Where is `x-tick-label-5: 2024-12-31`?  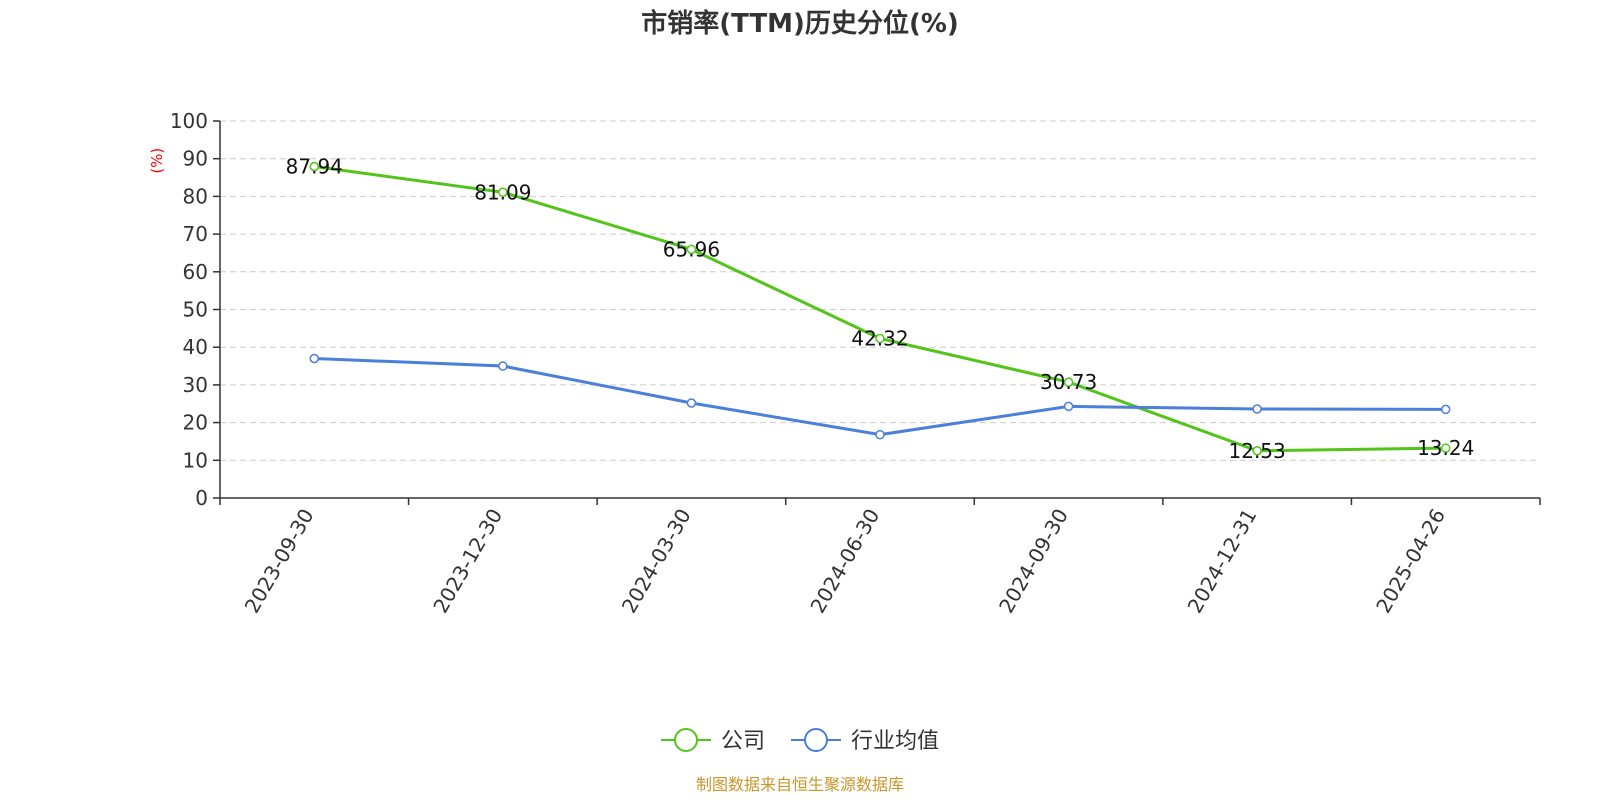 x-tick-label-5: 2024-12-31 is located at coordinates (1222, 561).